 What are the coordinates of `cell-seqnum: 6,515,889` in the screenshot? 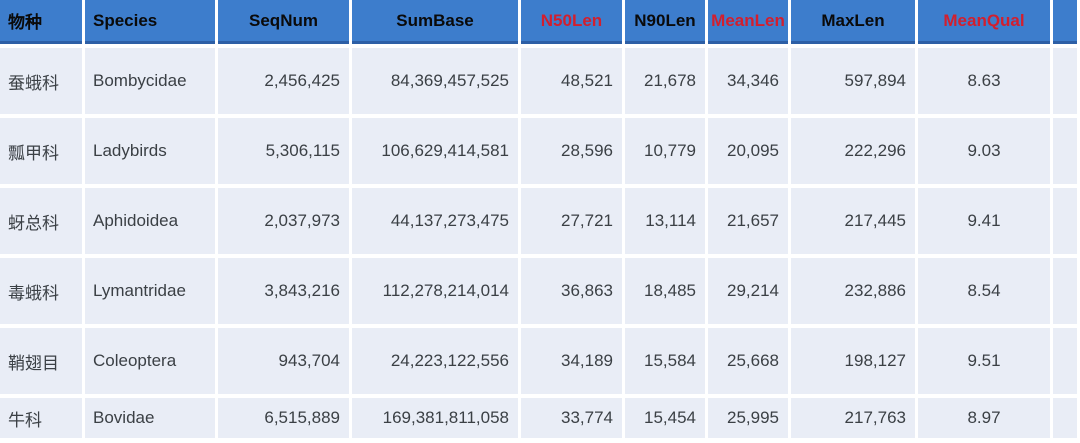 It's located at (283, 418).